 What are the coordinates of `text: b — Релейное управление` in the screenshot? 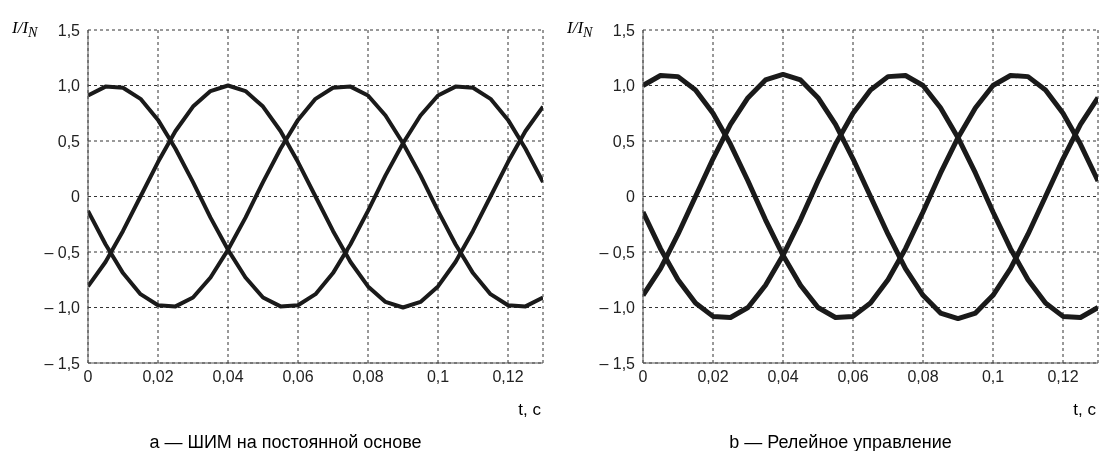 It's located at (840, 441).